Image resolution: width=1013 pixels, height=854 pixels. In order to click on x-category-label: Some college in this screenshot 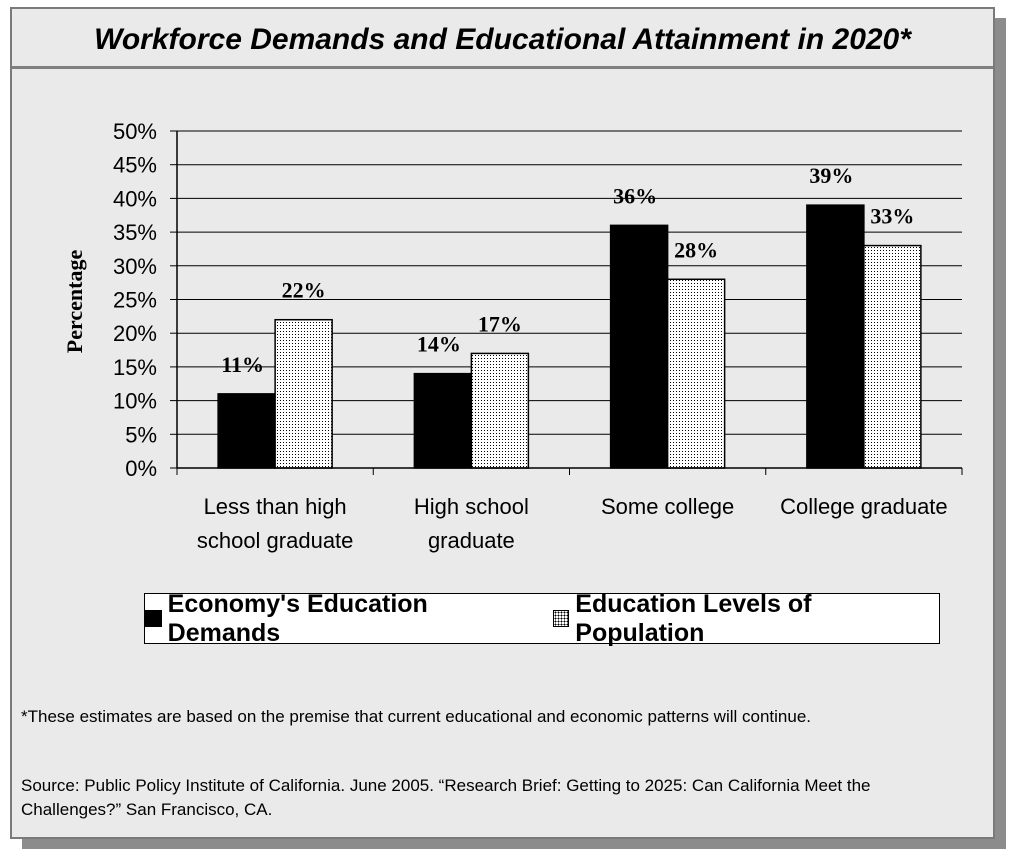, I will do `click(667, 506)`.